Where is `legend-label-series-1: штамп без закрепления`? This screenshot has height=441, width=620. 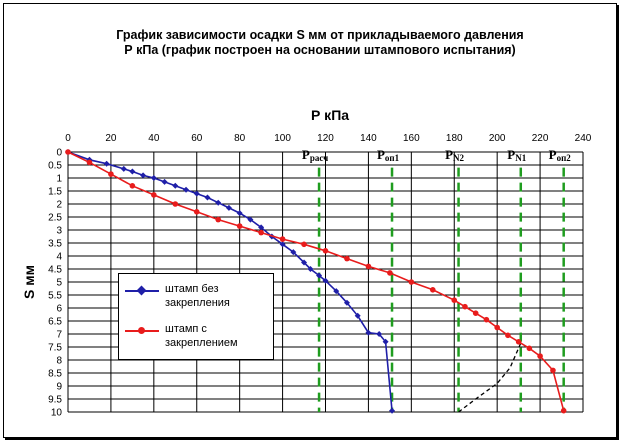
legend-label-series-1: штамп без закрепления is located at coordinates (197, 296).